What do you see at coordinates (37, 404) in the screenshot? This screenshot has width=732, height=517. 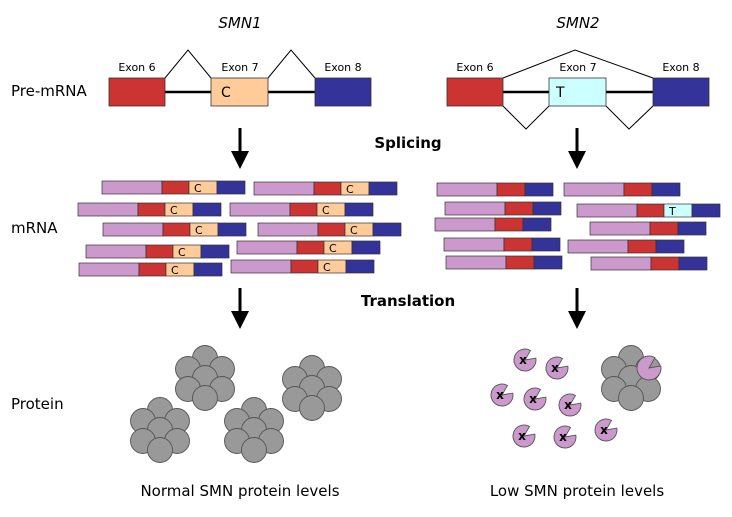 I see `row-label-protein: Protein` at bounding box center [37, 404].